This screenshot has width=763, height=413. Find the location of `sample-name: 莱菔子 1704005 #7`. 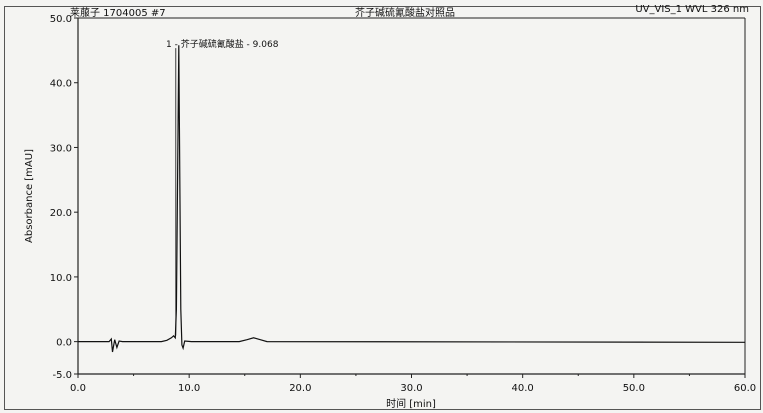

sample-name: 莱菔子 1704005 #7 is located at coordinates (118, 13).